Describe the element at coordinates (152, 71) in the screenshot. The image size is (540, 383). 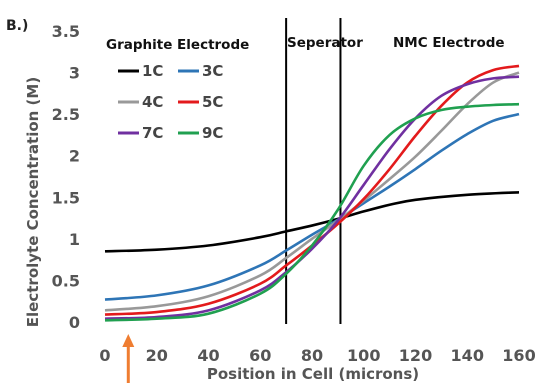
I see `legend-label-1C: 1C` at that location.